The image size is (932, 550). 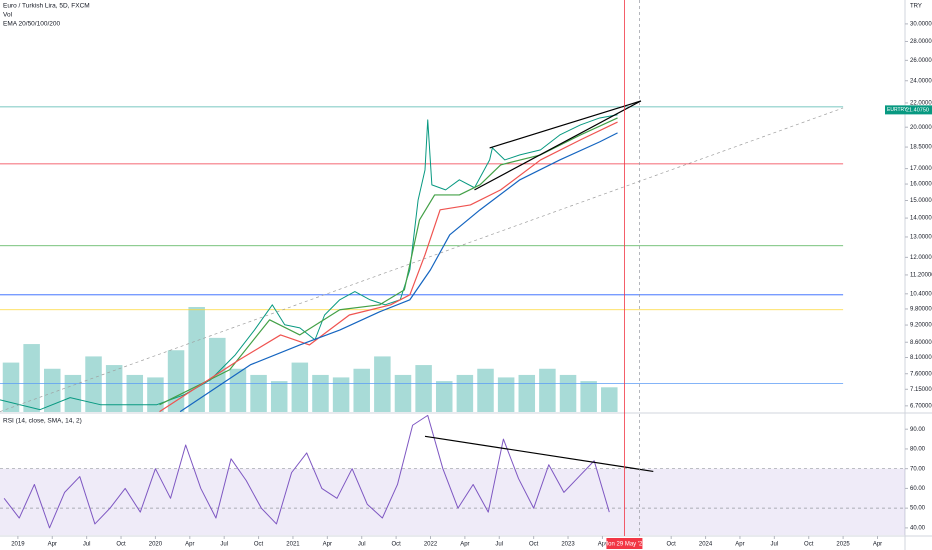 I want to click on price-line, so click(x=306, y=471).